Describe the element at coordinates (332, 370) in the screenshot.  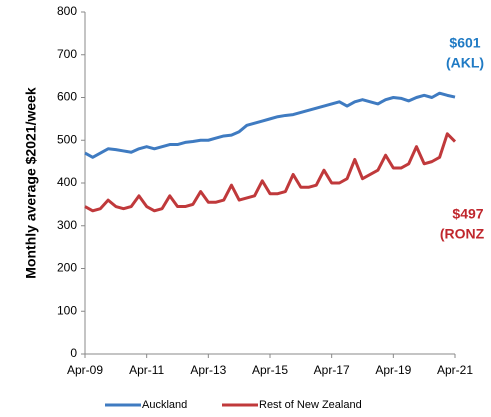
I see `x-tick-label: Apr-17` at that location.